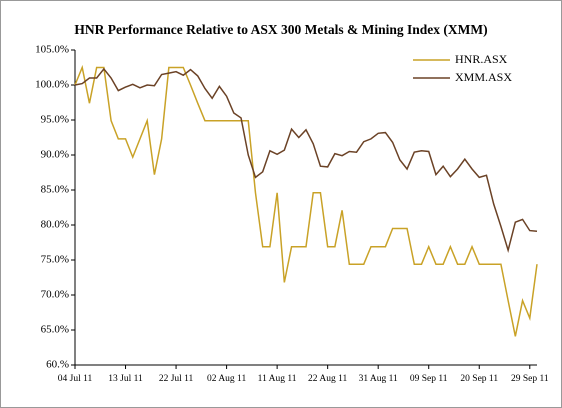 The height and width of the screenshot is (408, 562). Describe the element at coordinates (55, 120) in the screenshot. I see `y-tick-label: 95.0%` at that location.